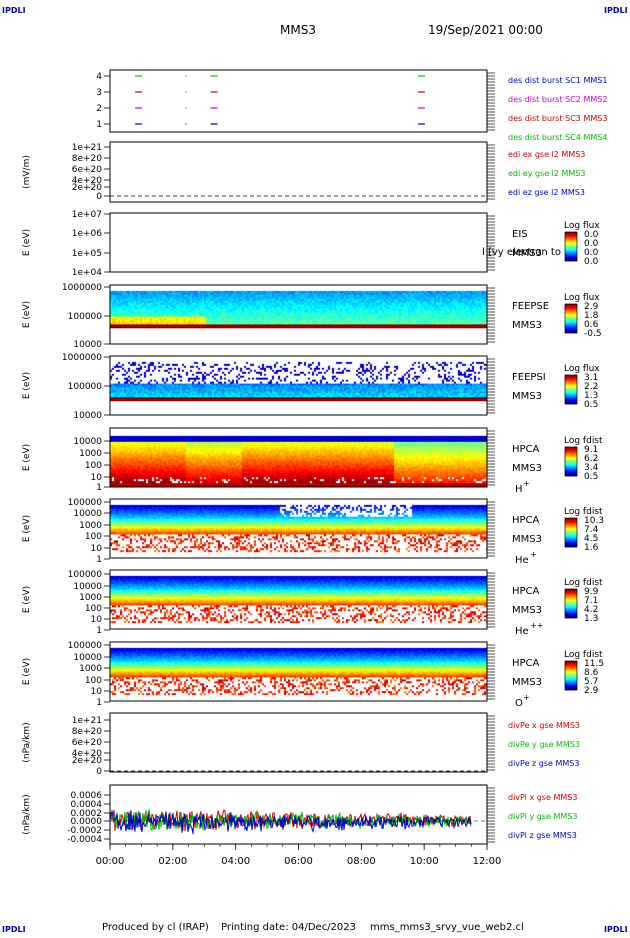 This screenshot has height=938, width=630. Describe the element at coordinates (90, 669) in the screenshot. I see `y-tick-label: 1000` at that location.